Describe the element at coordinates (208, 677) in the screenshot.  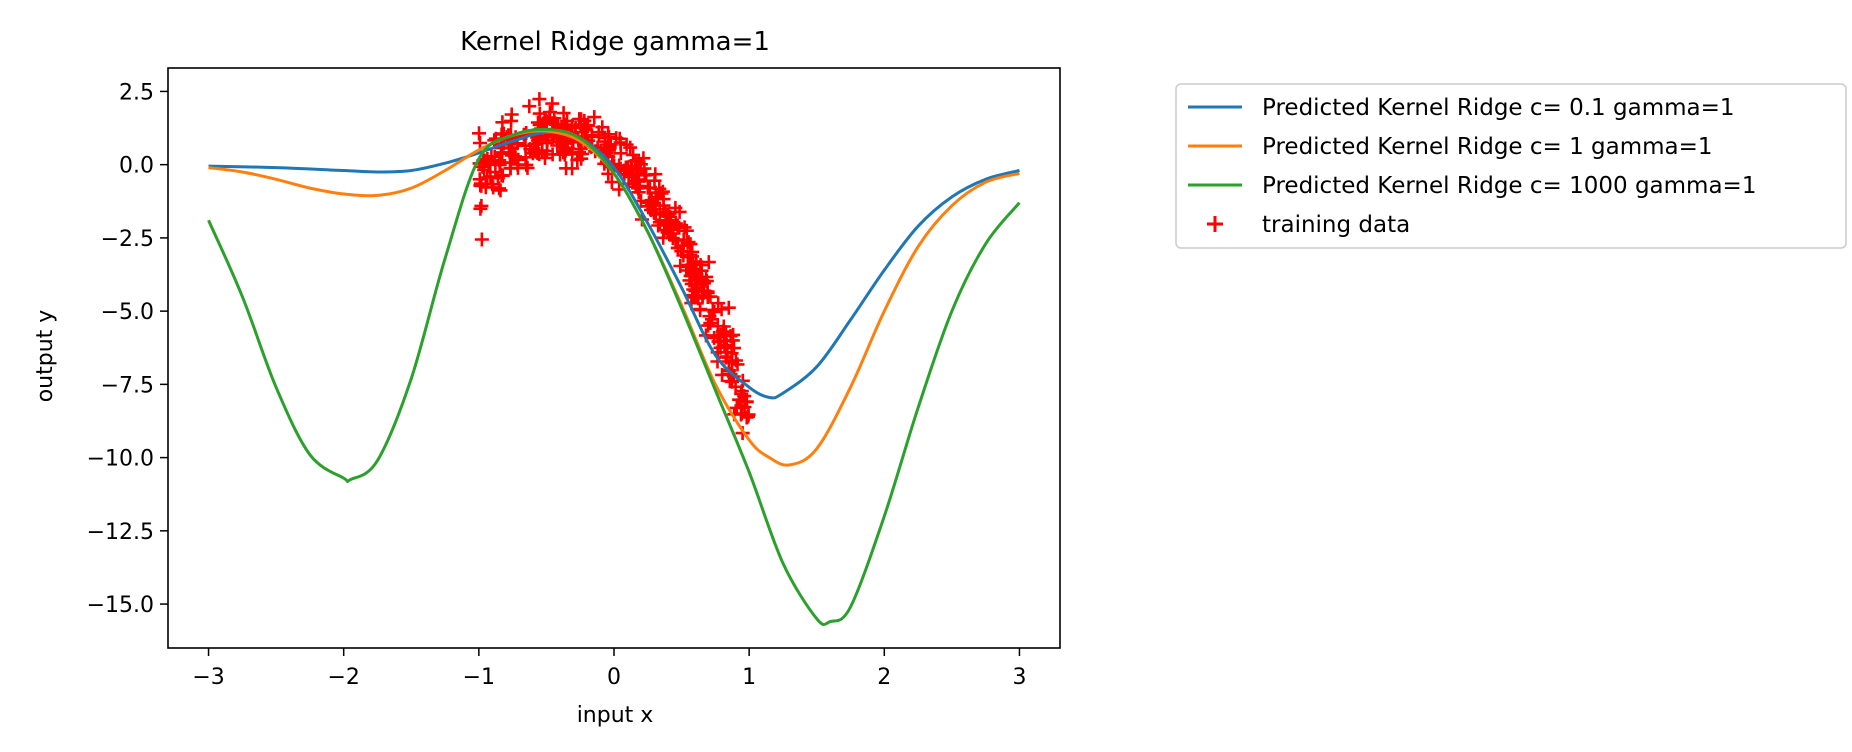
I see `x-tick-label: −3` at that location.